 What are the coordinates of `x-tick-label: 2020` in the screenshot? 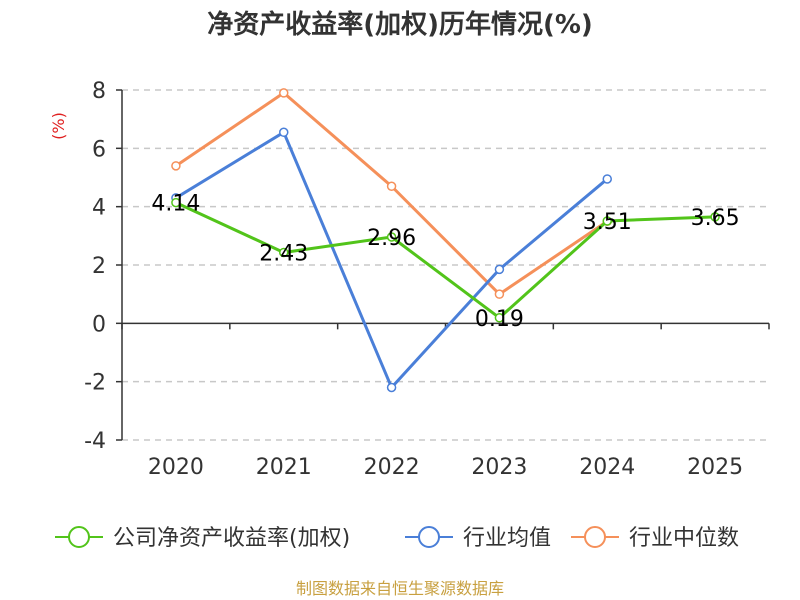 It's located at (176, 467).